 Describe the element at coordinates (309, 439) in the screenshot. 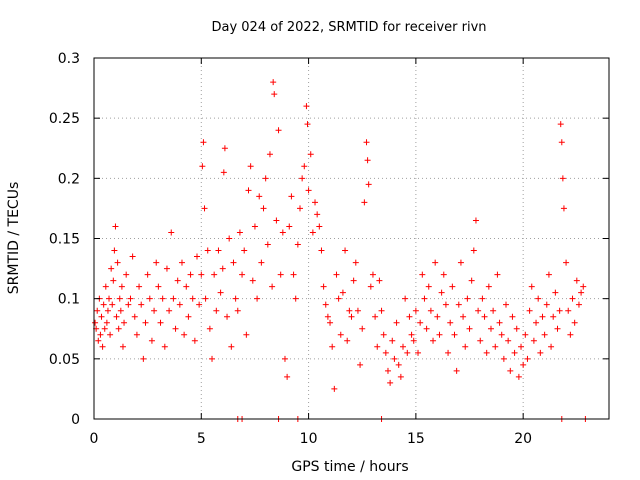

I see `x-tick-label: 10` at that location.